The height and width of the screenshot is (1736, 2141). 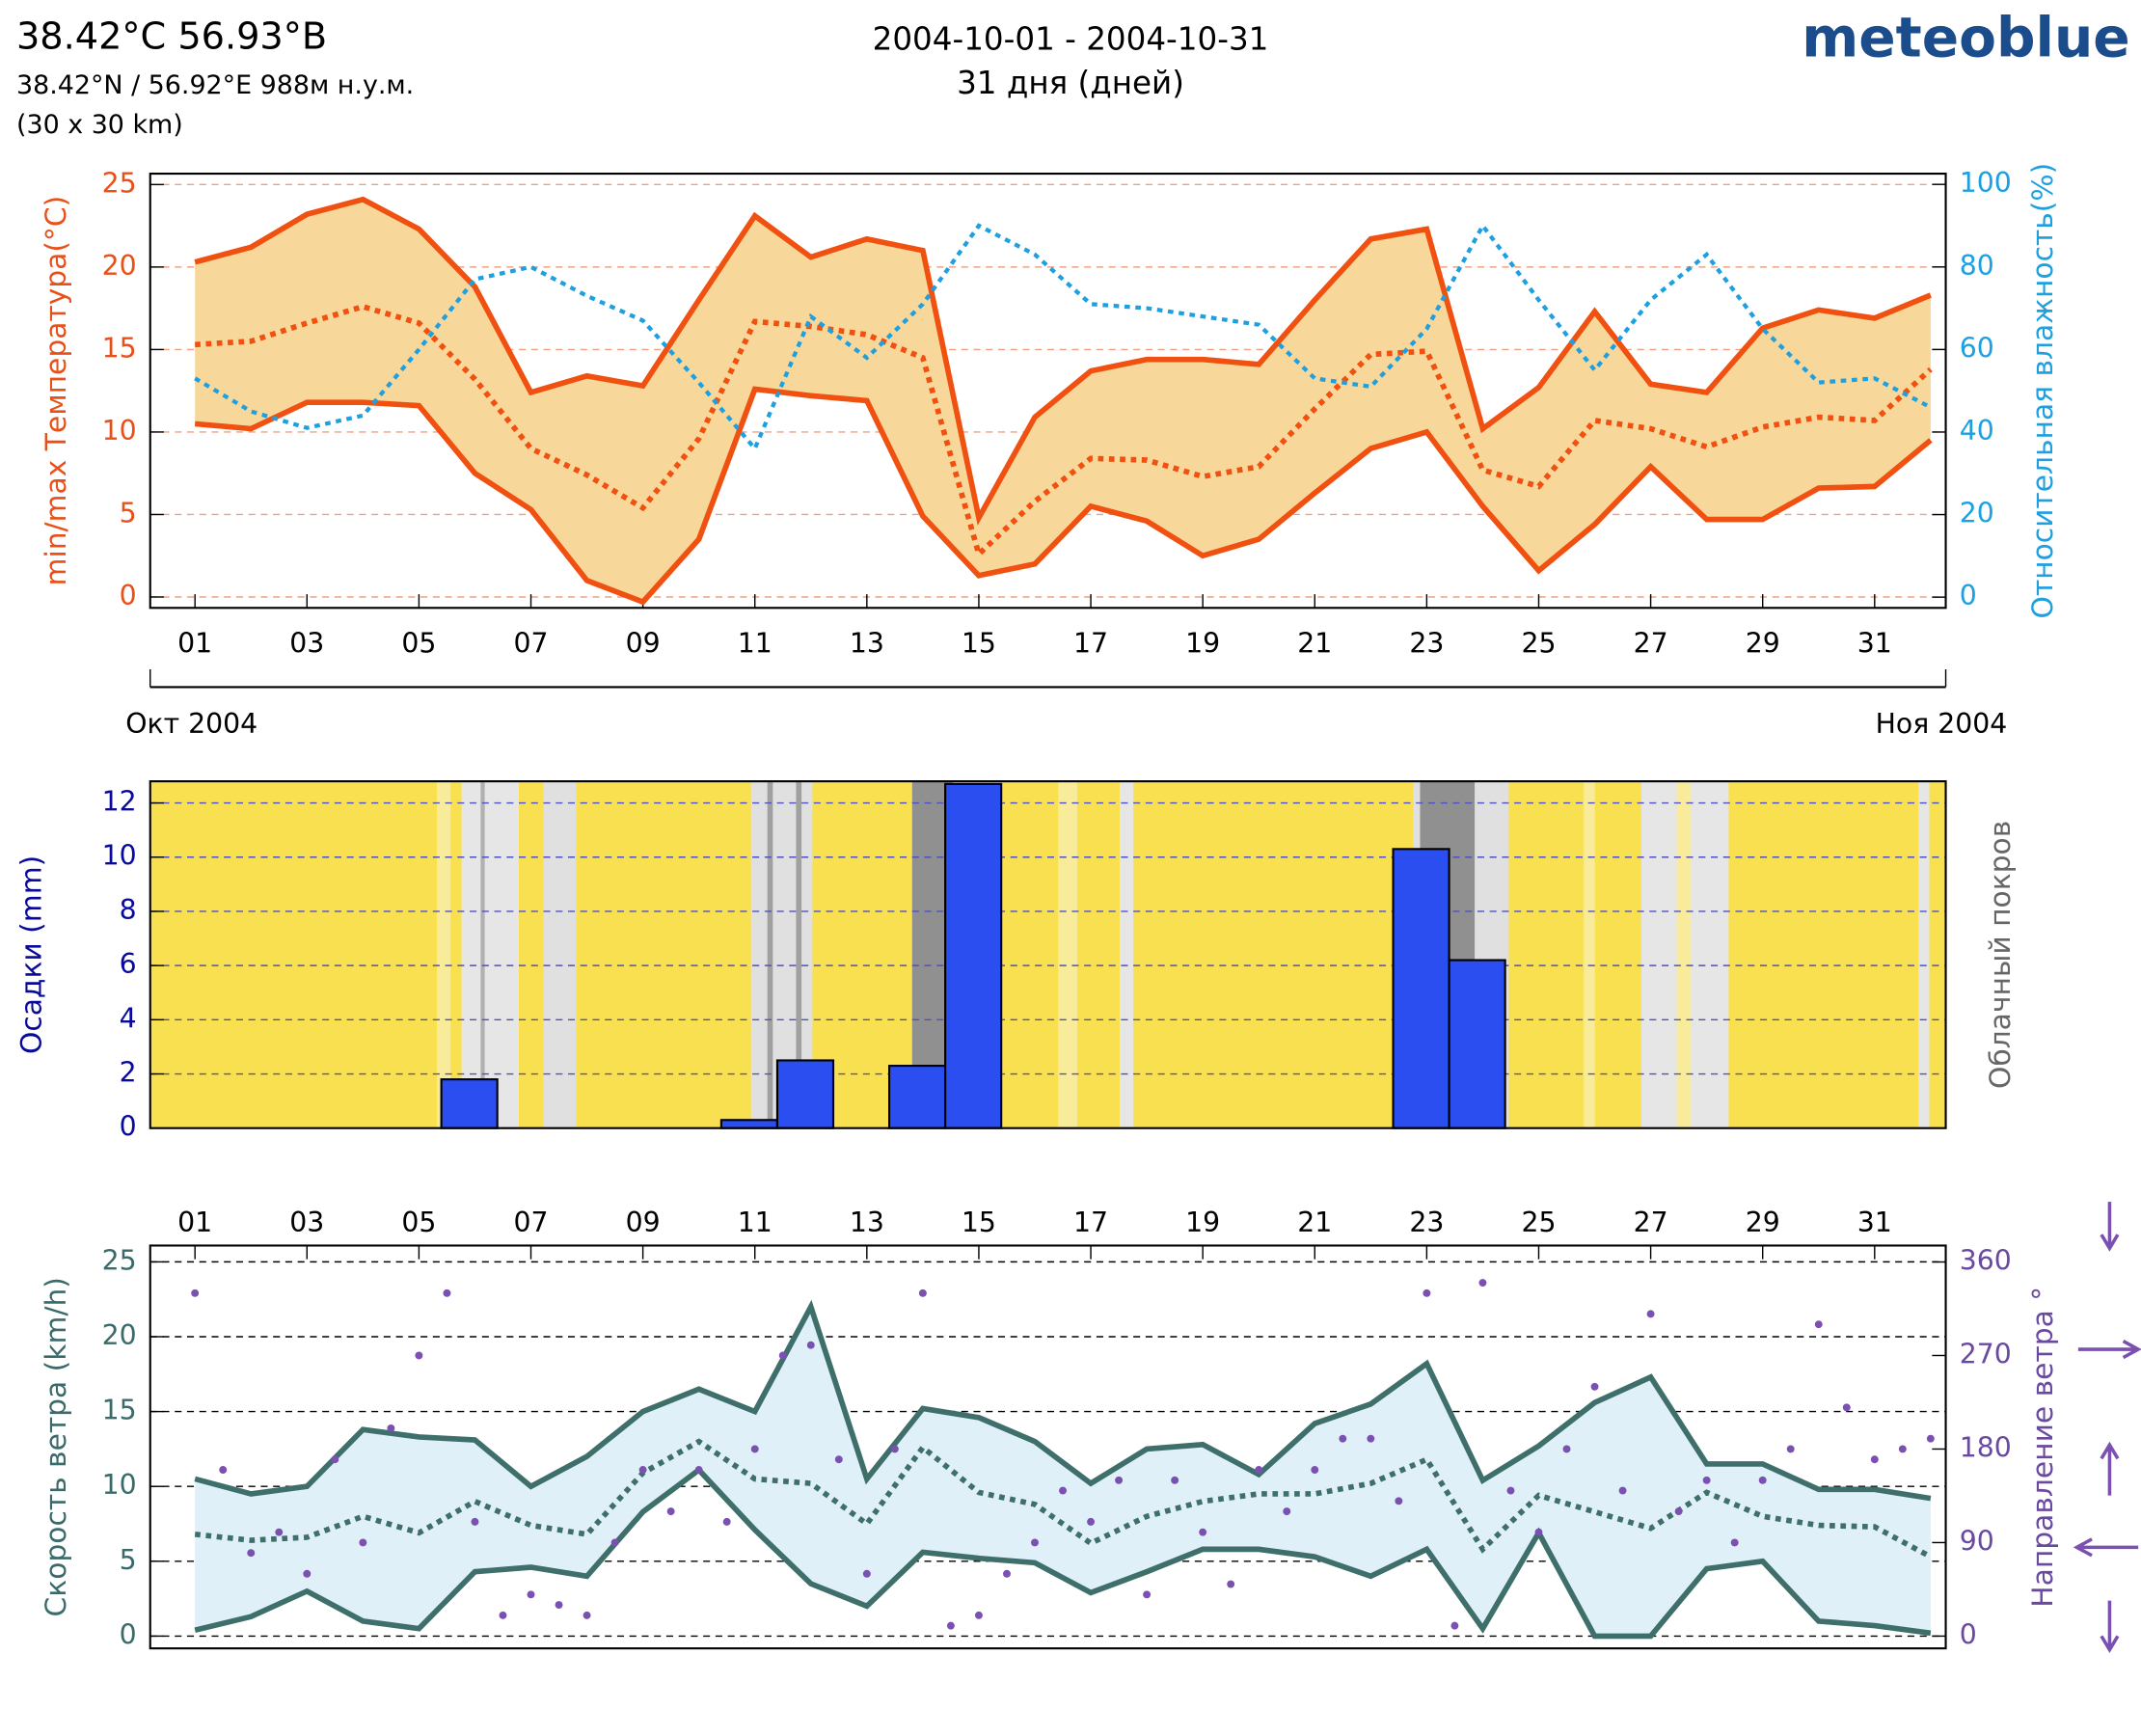 What do you see at coordinates (2110, 1227) in the screenshot?
I see `arrow-south` at bounding box center [2110, 1227].